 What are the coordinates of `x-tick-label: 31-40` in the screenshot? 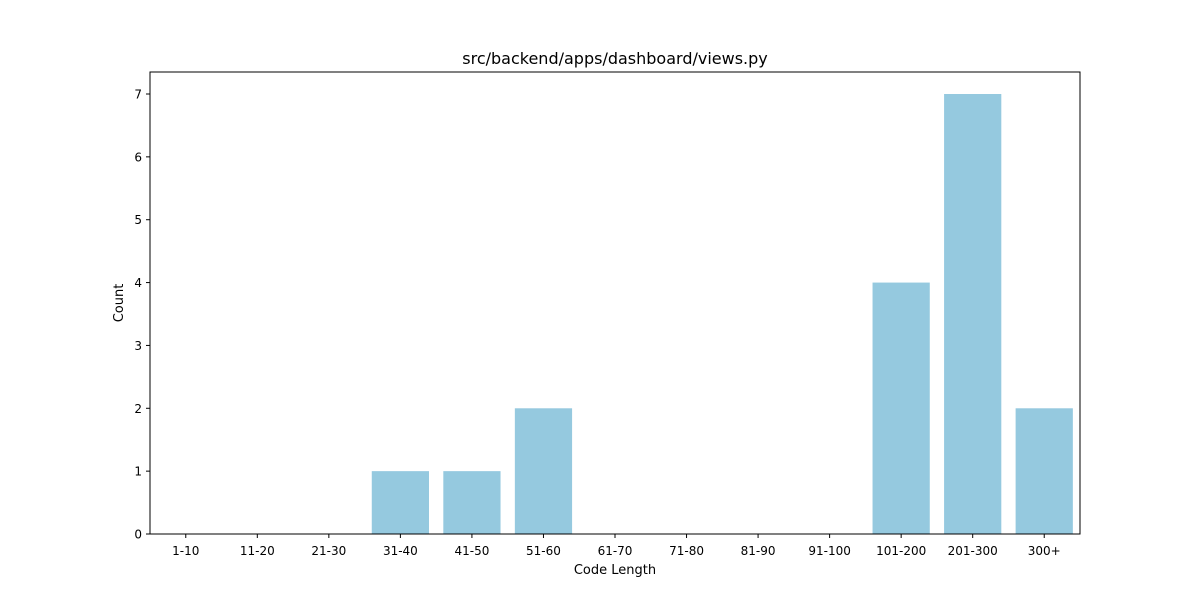 It's located at (400, 551).